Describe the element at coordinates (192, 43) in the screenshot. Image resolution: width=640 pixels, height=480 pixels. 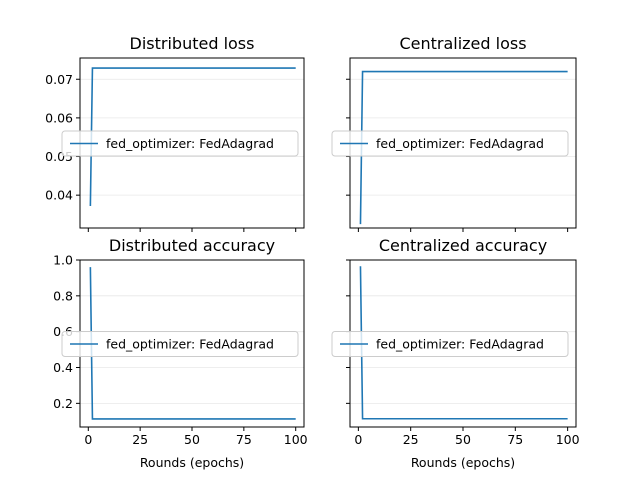
I see `subplot-title: Distributed loss` at that location.